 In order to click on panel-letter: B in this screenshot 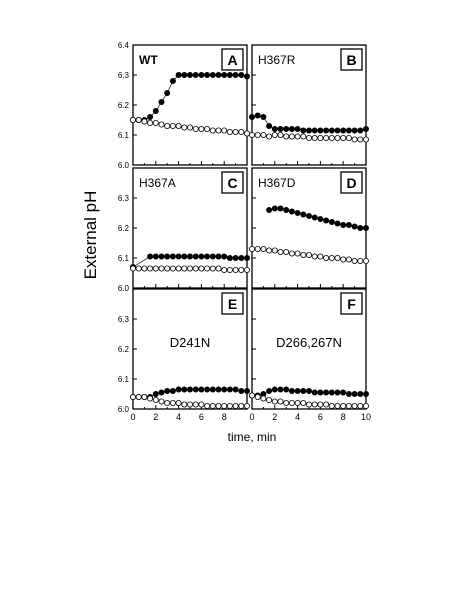, I will do `click(351, 60)`.